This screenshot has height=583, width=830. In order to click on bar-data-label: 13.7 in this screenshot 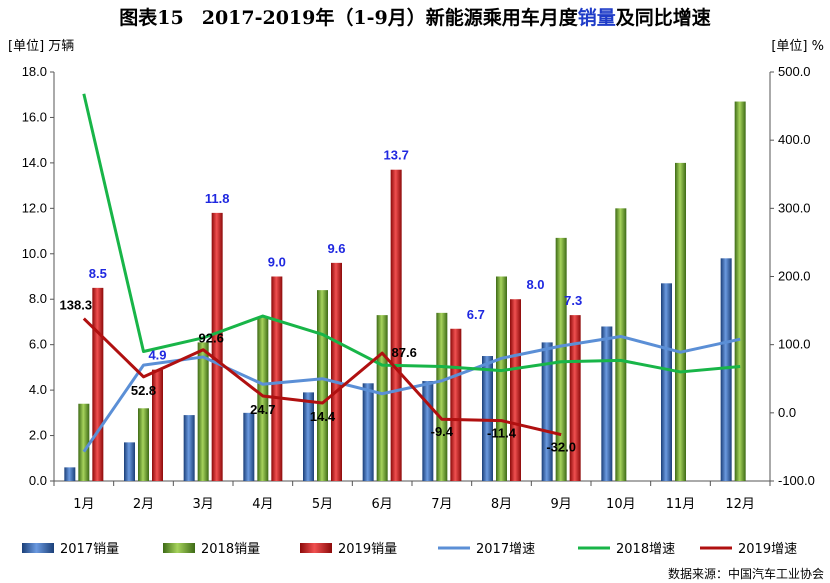, I will do `click(396, 155)`.